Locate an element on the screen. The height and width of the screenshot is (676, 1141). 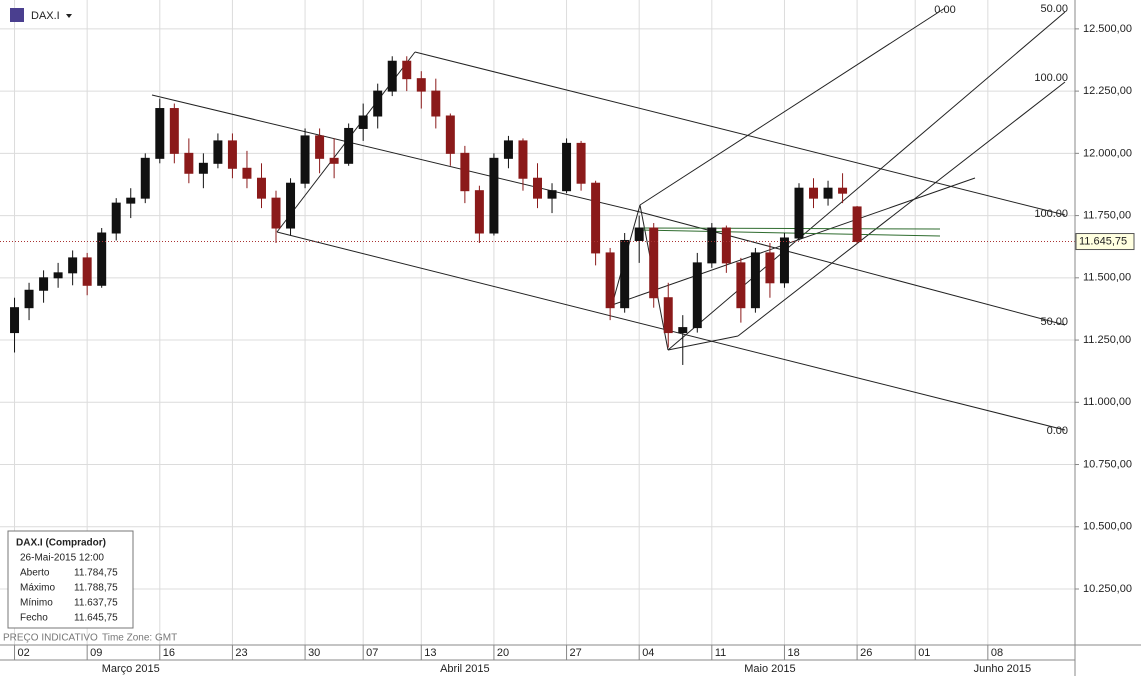
y-tick-label: 11.500,00 is located at coordinates (1107, 278).